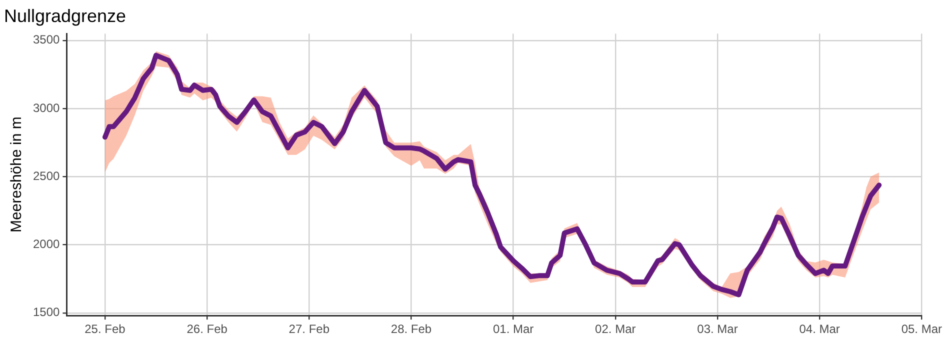 The height and width of the screenshot is (346, 945). I want to click on x-tick-label: 05. Mar, so click(921, 329).